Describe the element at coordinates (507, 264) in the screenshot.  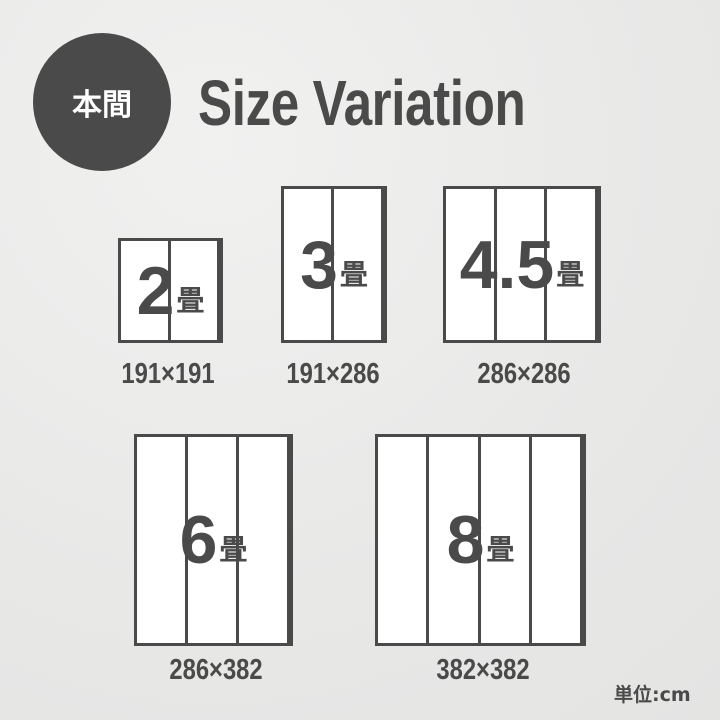
I see `mat-size-number: 4.5` at that location.